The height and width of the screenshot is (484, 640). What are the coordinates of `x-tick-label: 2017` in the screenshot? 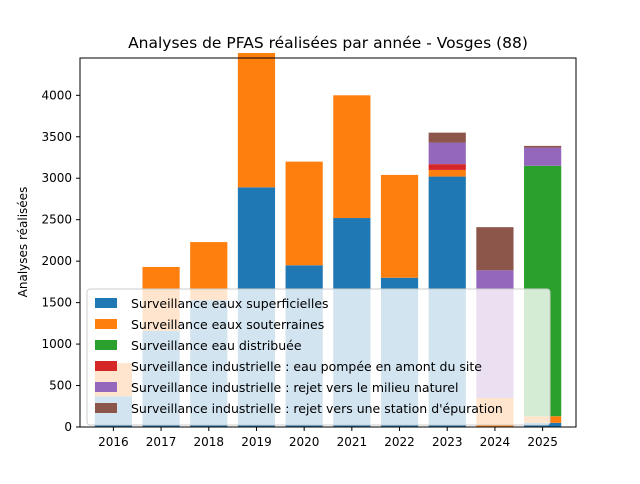 It's located at (161, 442).